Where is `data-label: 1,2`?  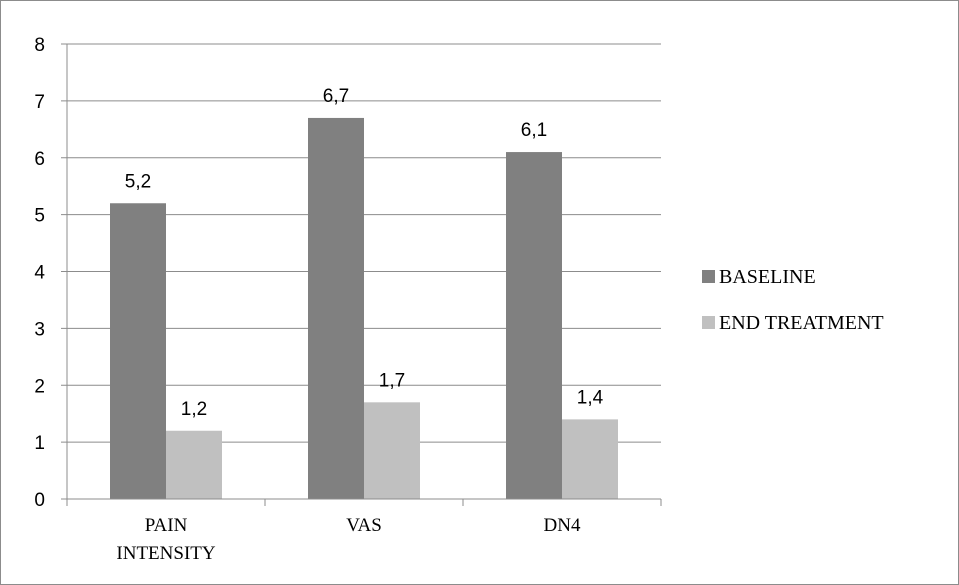 data-label: 1,2 is located at coordinates (194, 409).